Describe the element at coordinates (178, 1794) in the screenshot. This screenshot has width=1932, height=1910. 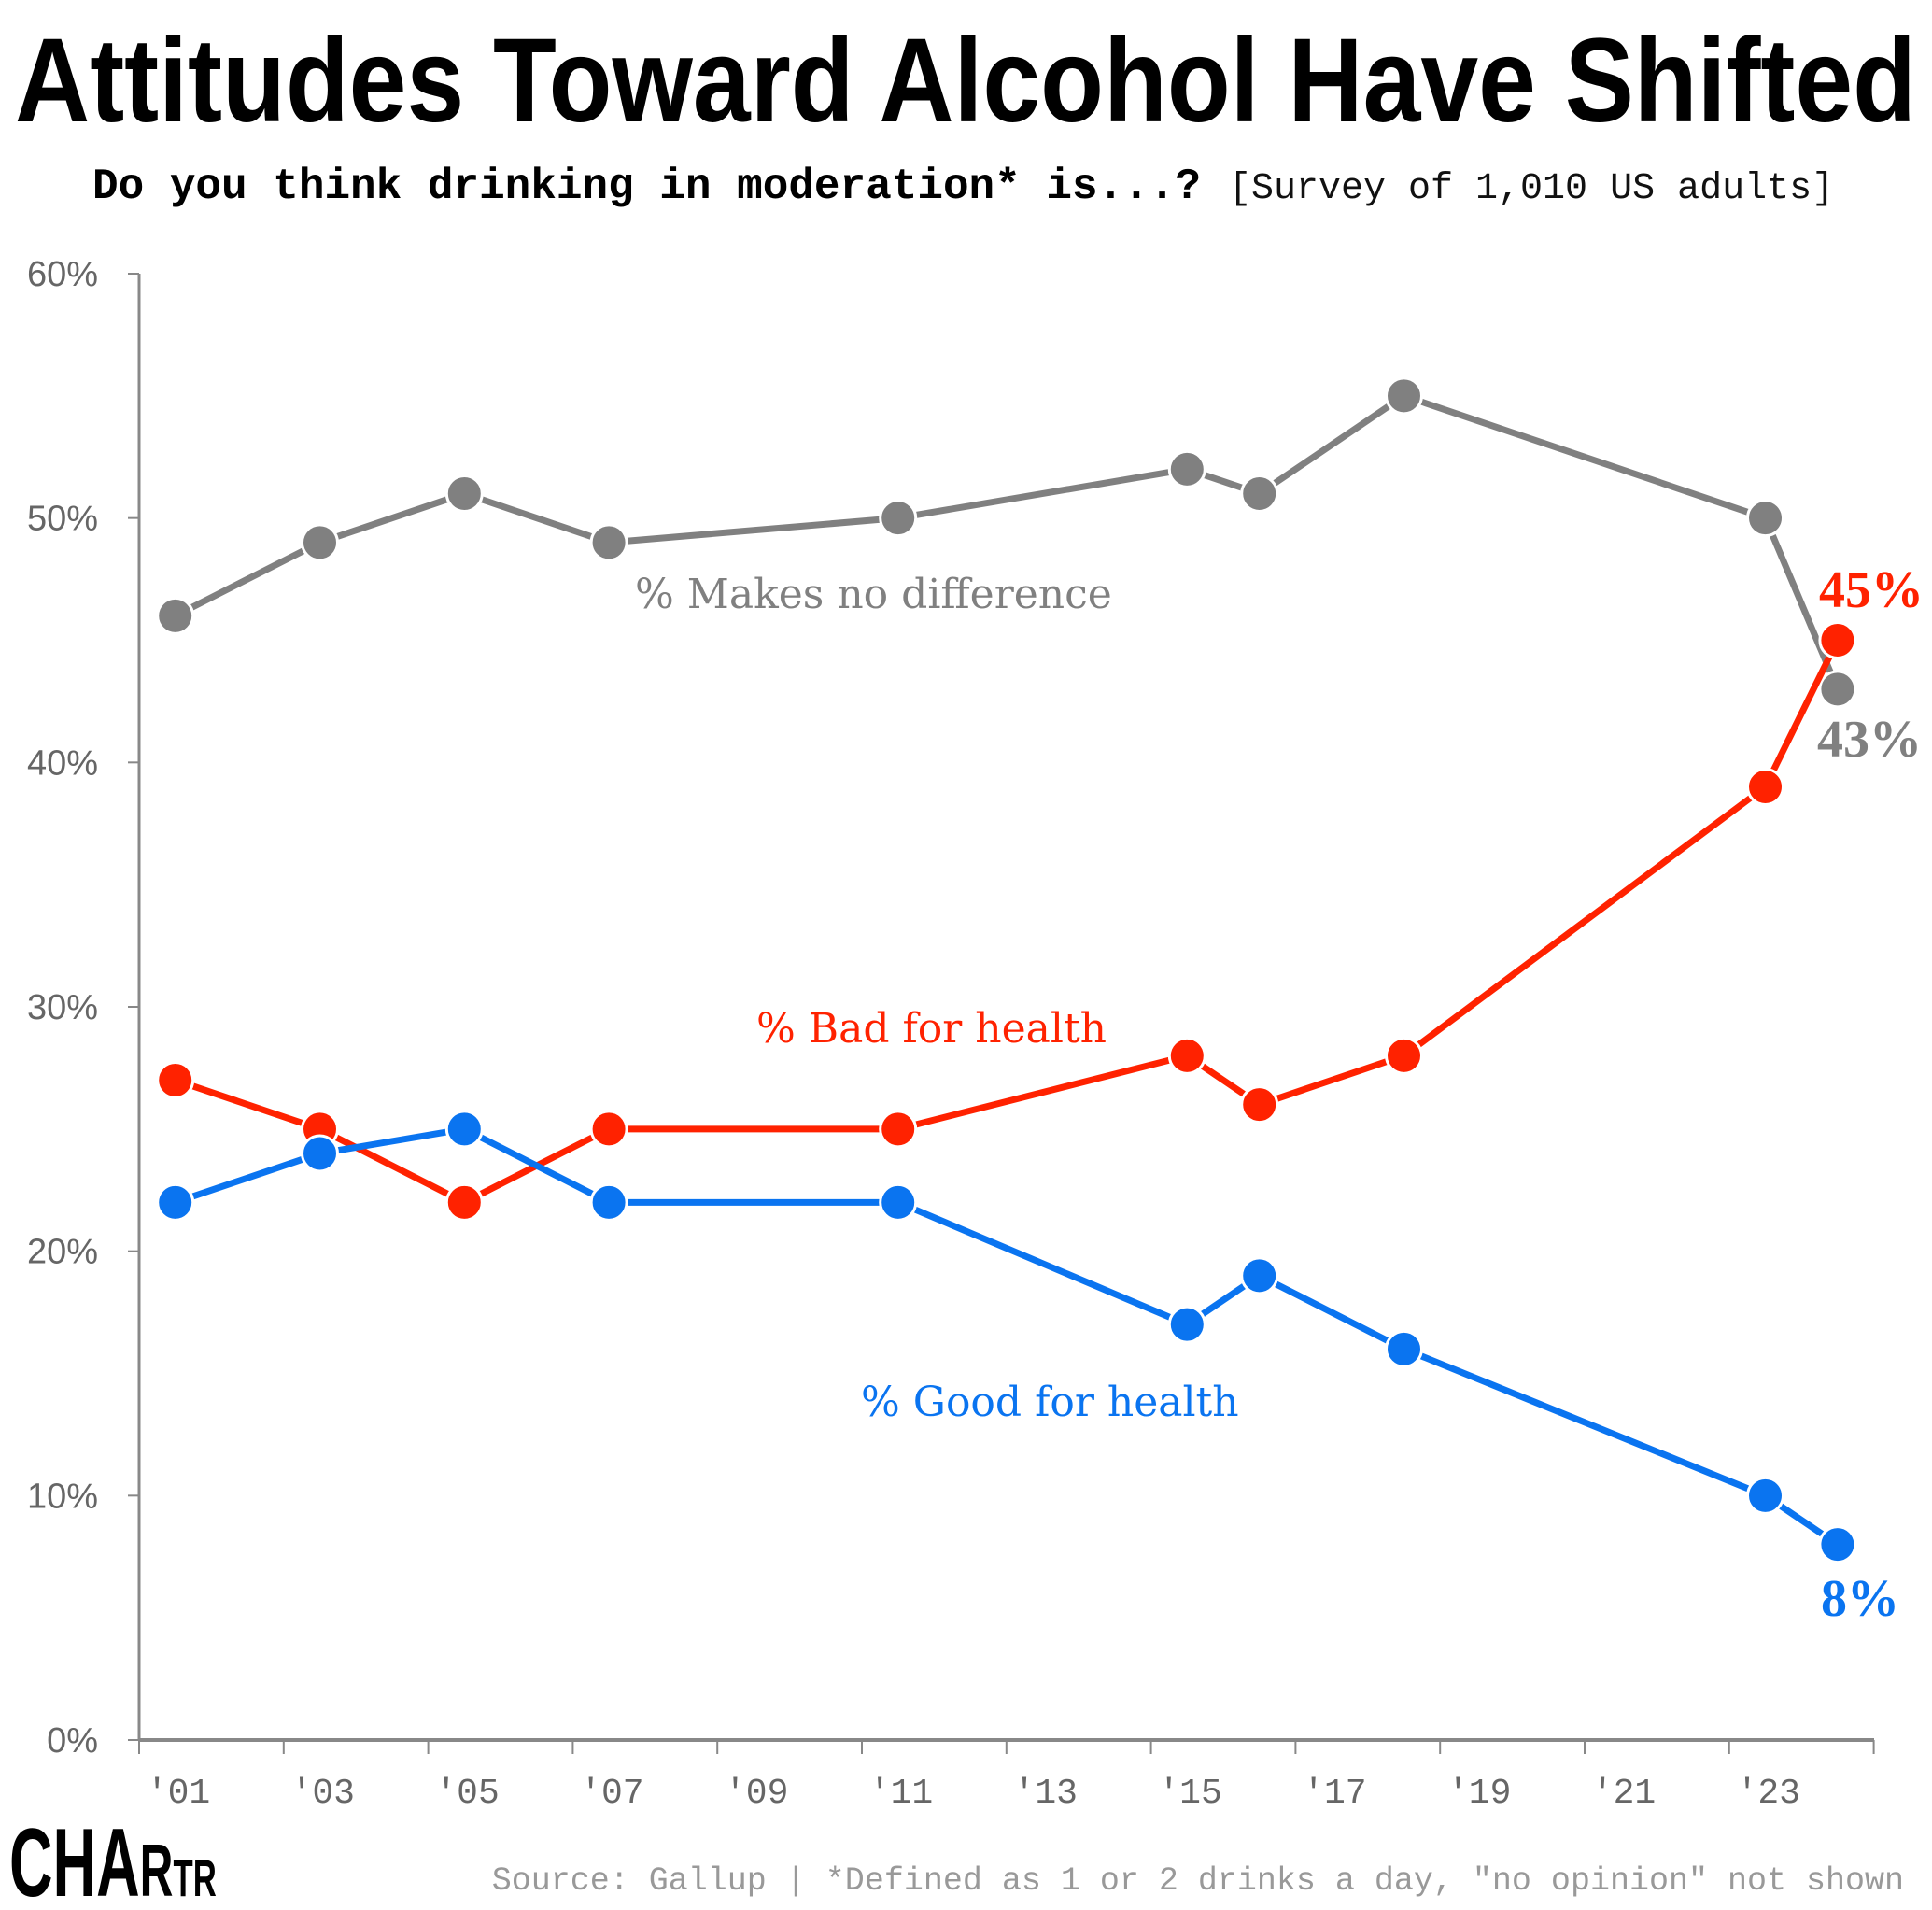
I see `x-tick-label: '01` at that location.